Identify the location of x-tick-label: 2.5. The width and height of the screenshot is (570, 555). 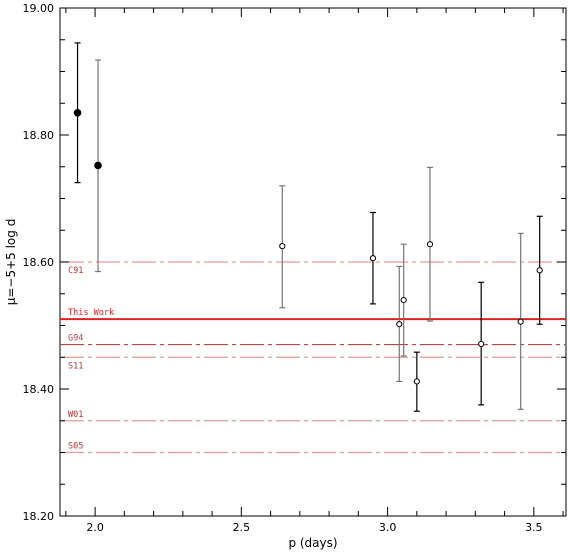
(242, 527).